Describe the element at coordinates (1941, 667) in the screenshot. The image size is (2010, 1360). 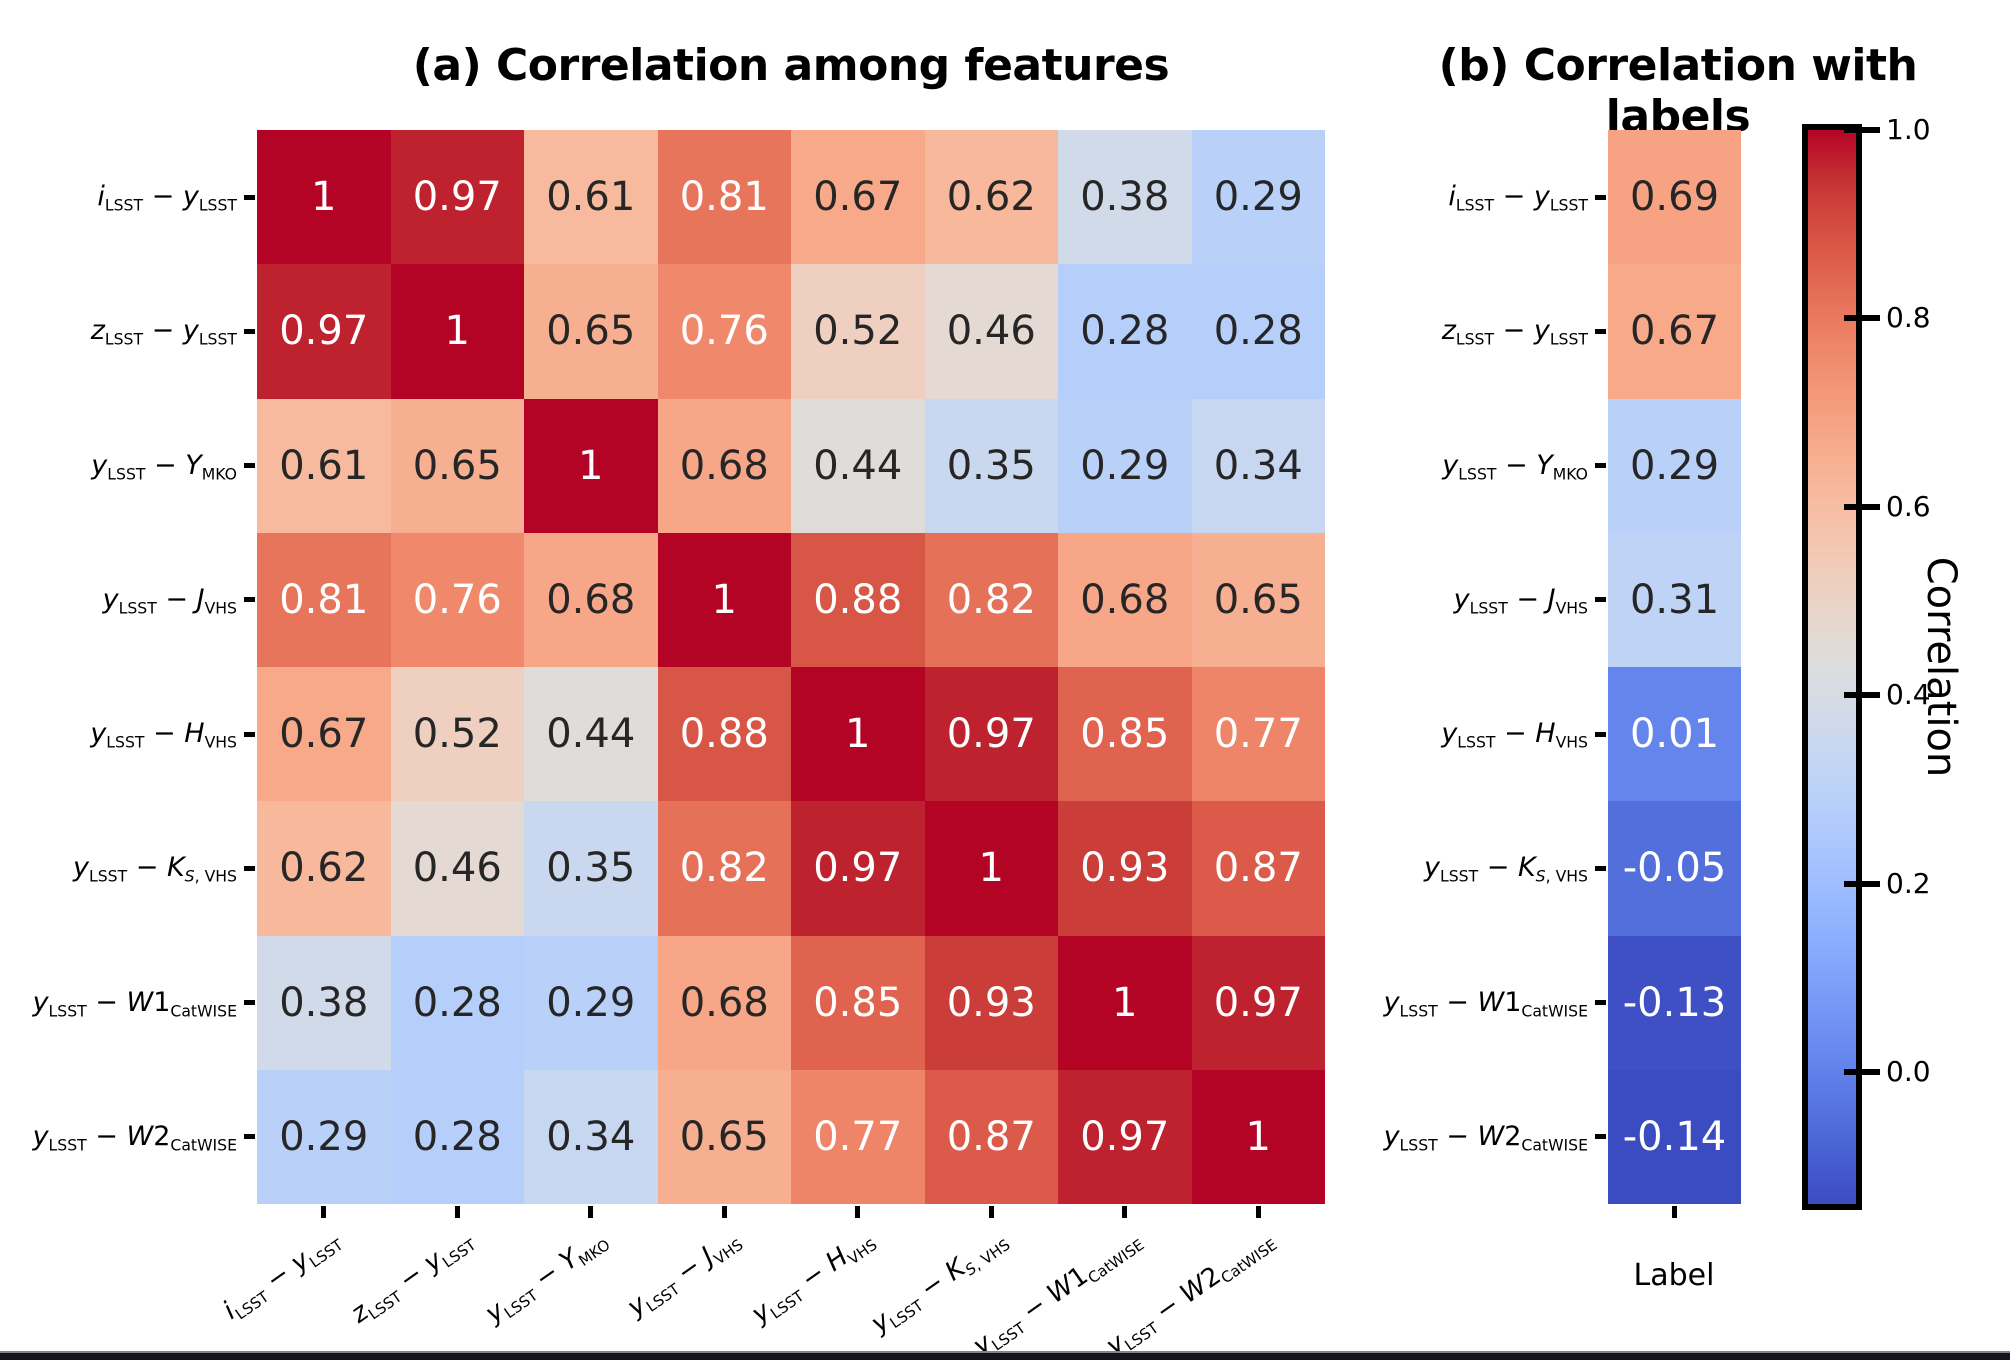
I see `colorbar-axis-label: Correlation` at that location.